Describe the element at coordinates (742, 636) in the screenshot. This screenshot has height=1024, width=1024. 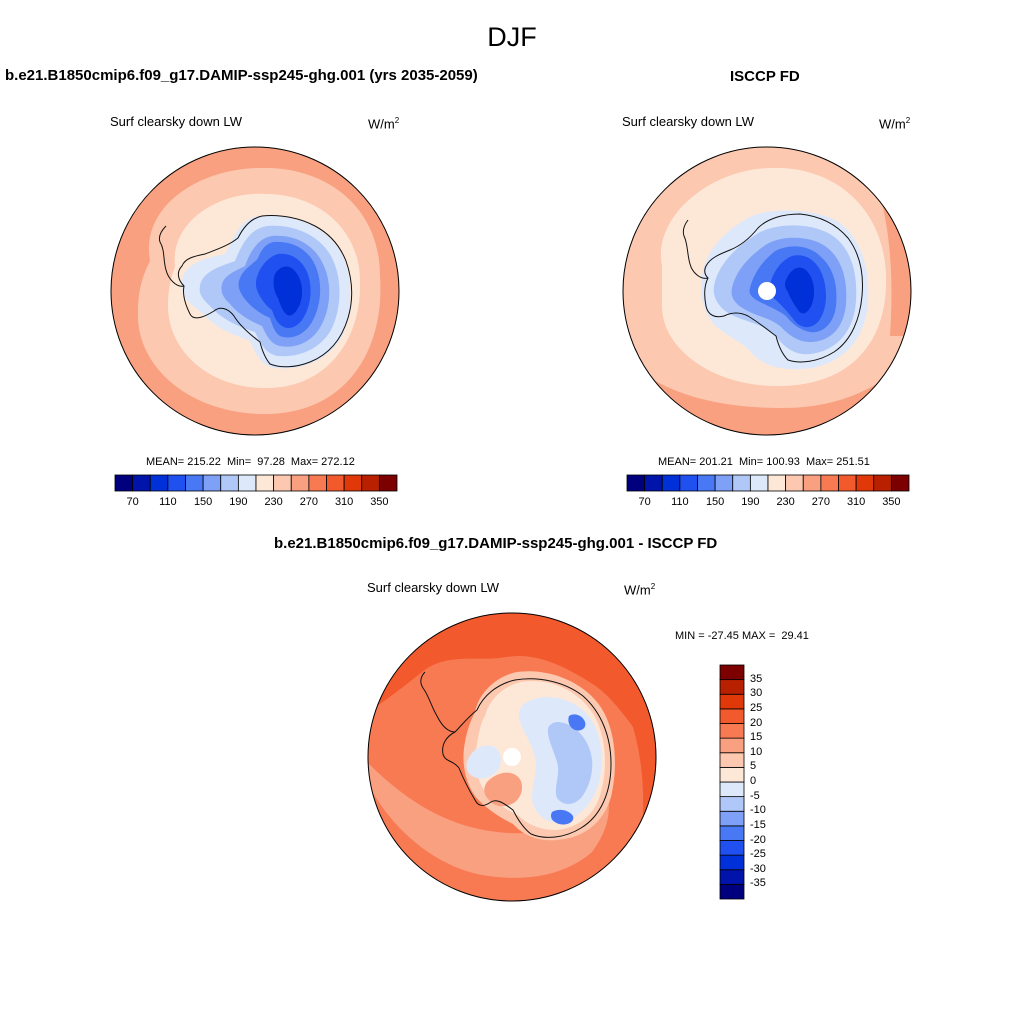
I see `panel3-minmax: MIN = -27.45 MAX = 29.41` at that location.